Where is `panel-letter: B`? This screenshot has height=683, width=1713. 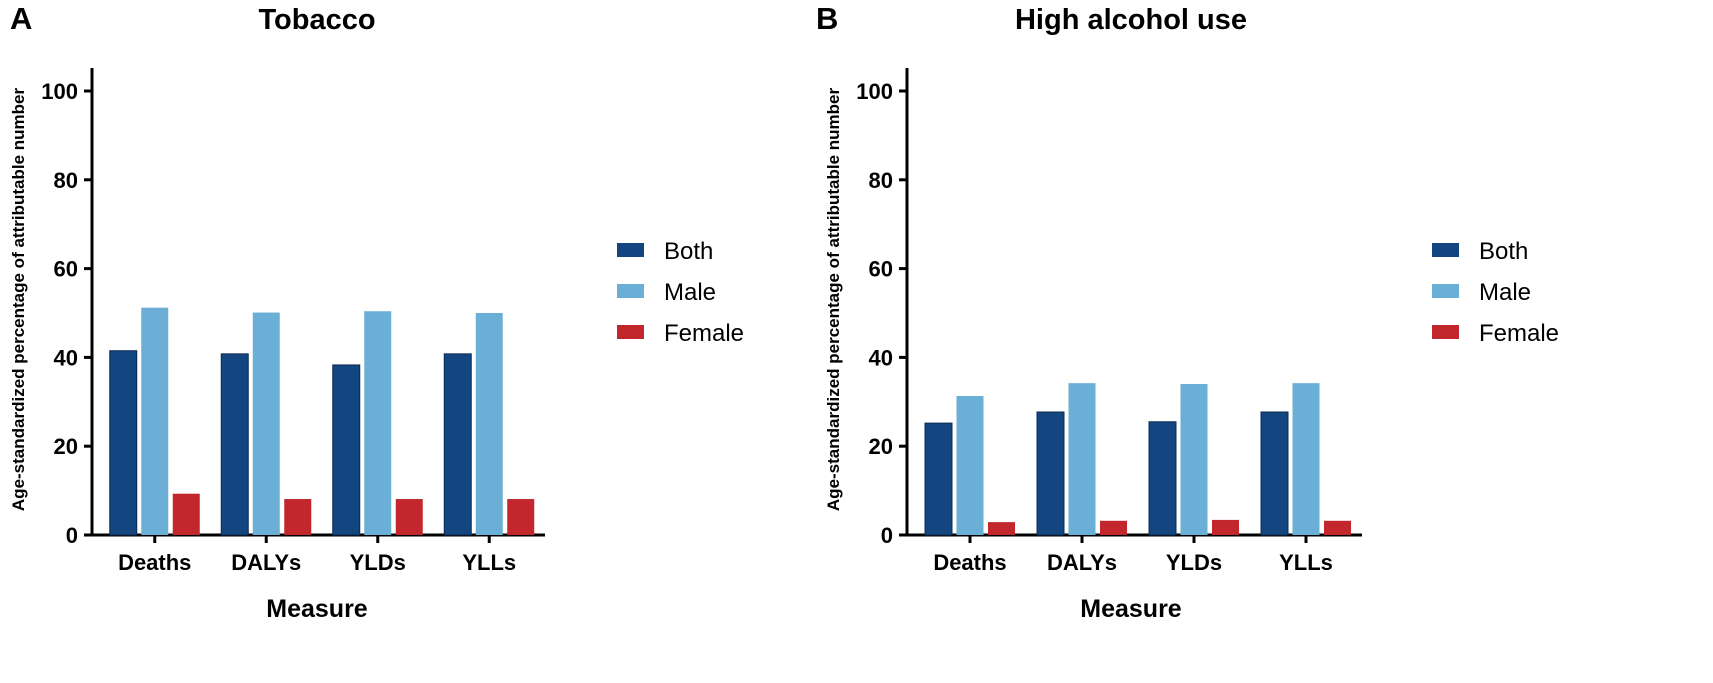 panel-letter: B is located at coordinates (827, 18).